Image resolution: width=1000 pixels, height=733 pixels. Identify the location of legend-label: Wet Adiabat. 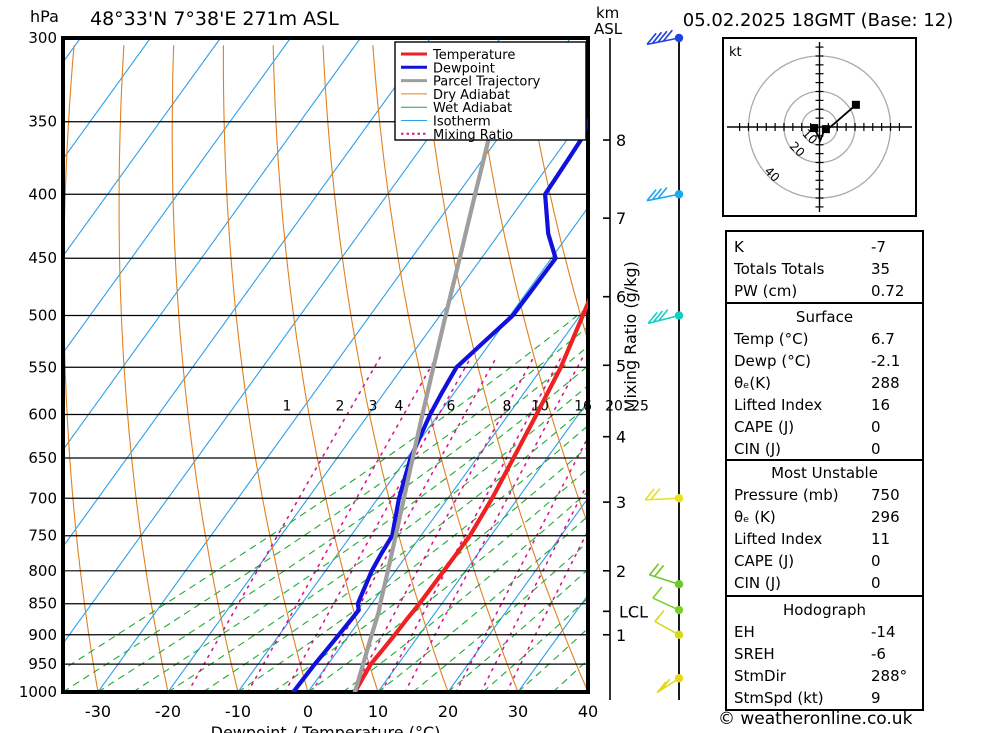
(472, 108).